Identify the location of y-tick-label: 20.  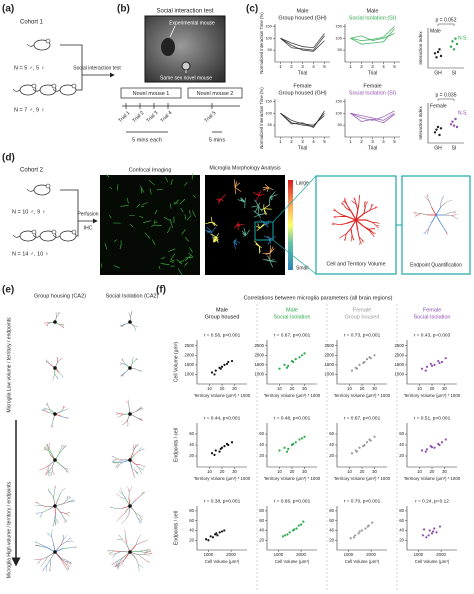
(331, 455).